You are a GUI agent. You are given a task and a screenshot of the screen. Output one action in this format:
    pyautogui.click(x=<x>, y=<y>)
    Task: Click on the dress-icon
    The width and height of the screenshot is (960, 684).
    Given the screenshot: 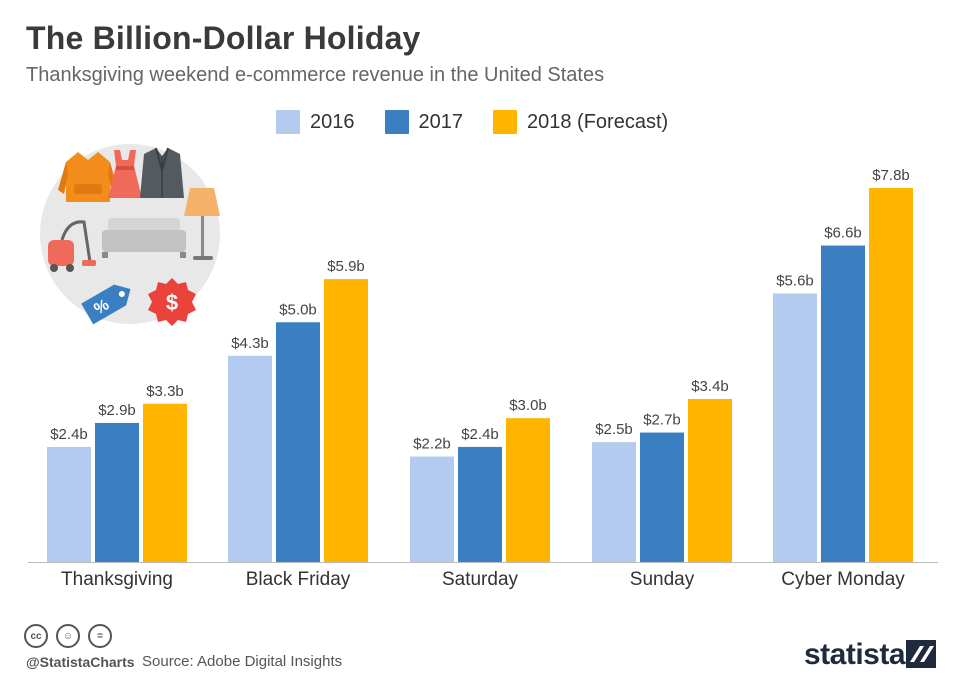 What is the action you would take?
    pyautogui.click(x=125, y=174)
    